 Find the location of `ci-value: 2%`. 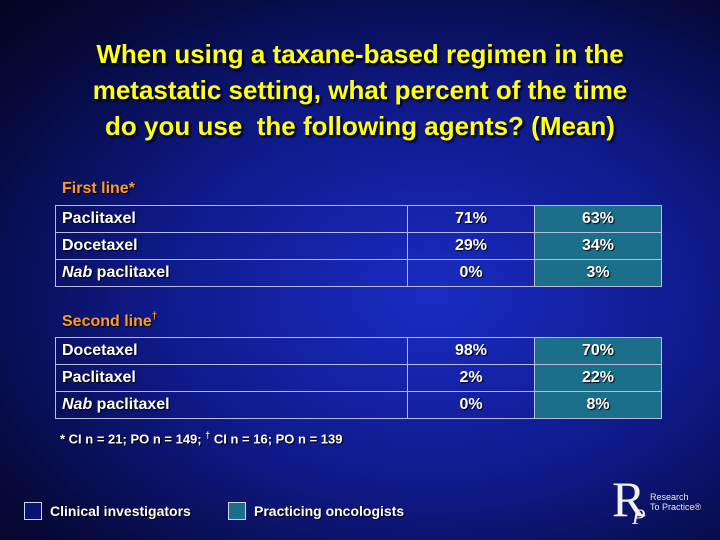

ci-value: 2% is located at coordinates (471, 378).